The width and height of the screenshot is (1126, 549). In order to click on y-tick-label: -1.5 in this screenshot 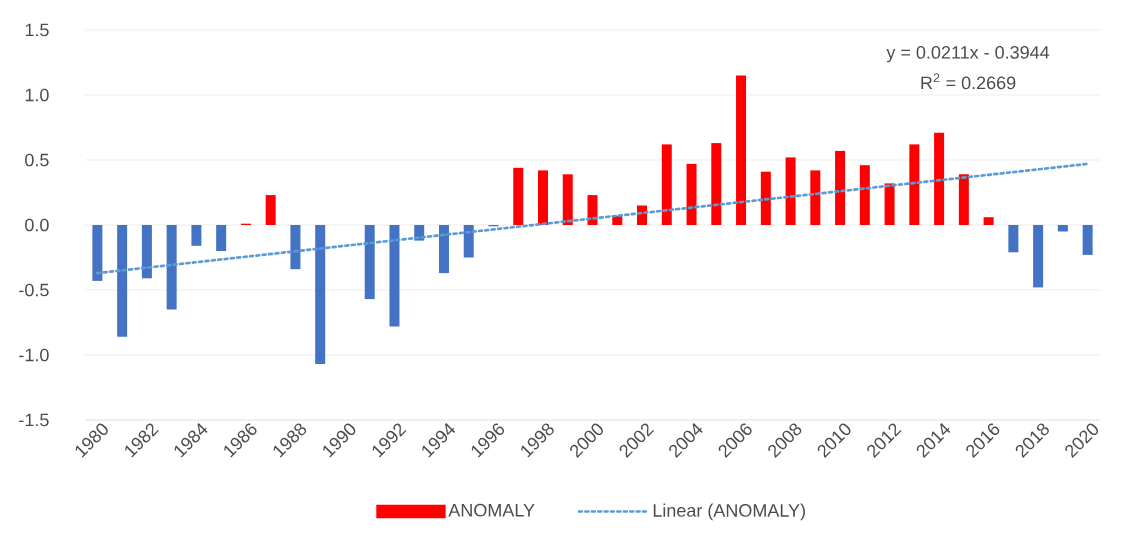, I will do `click(34, 420)`.